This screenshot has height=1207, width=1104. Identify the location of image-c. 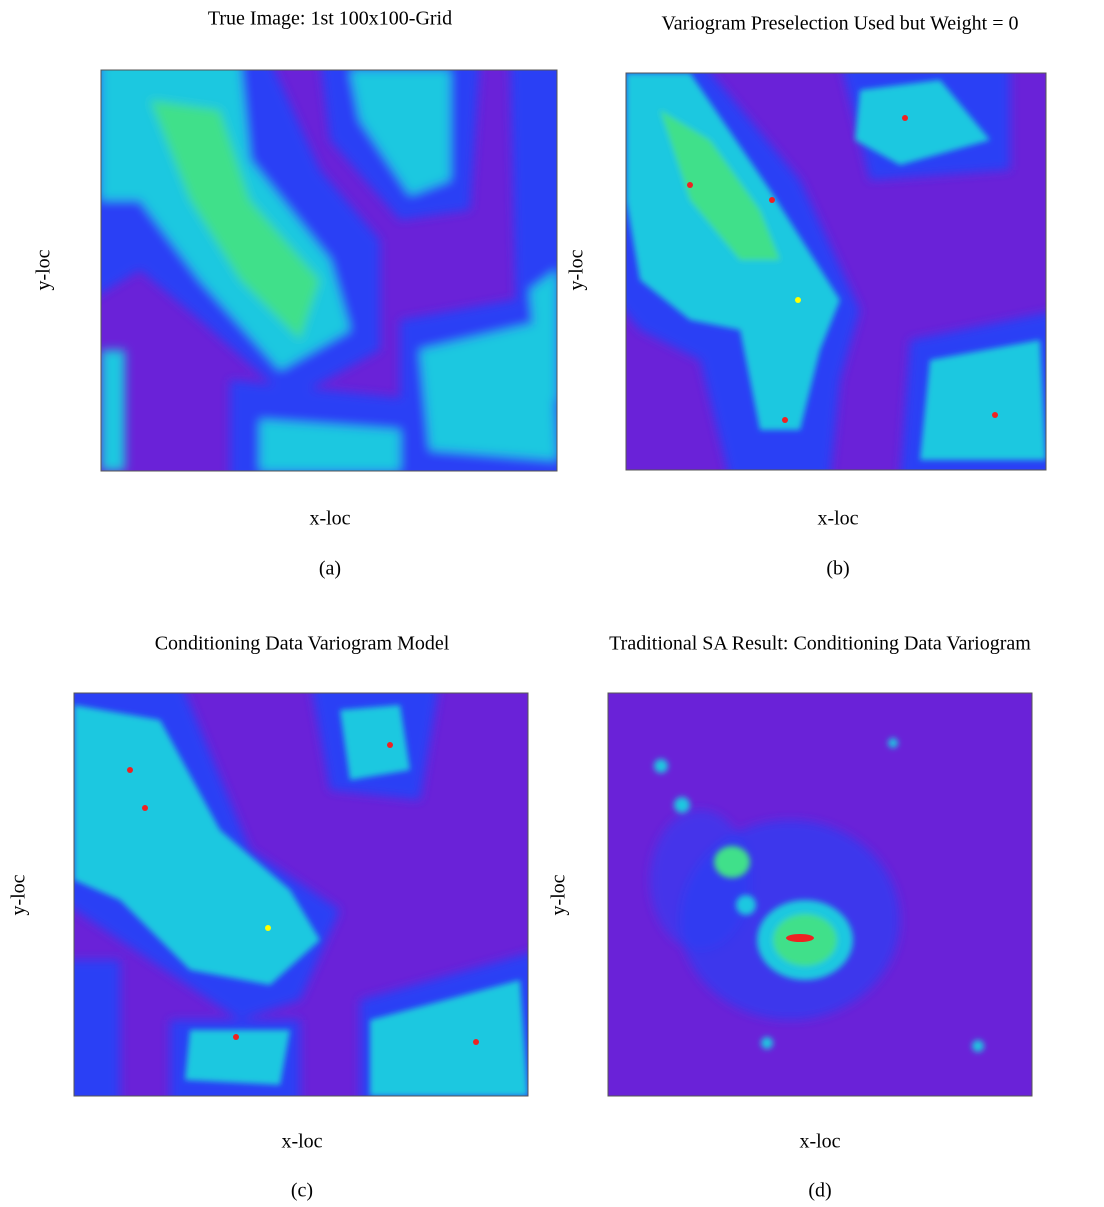
(301, 894).